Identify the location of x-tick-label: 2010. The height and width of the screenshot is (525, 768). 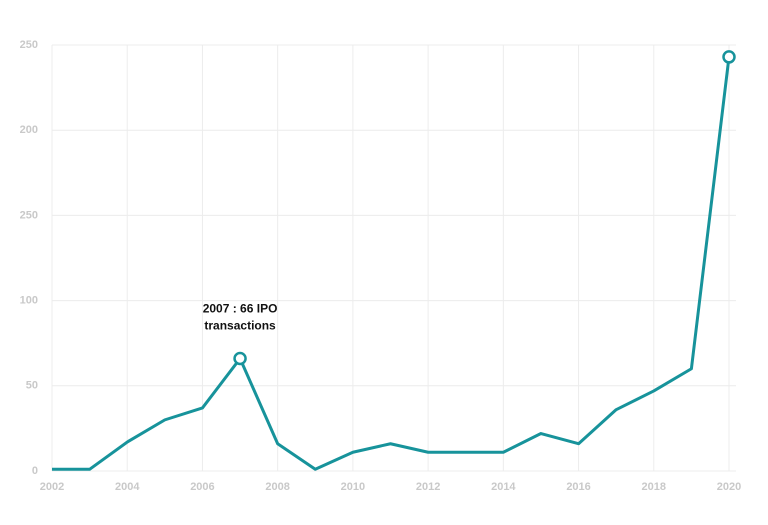
(353, 487).